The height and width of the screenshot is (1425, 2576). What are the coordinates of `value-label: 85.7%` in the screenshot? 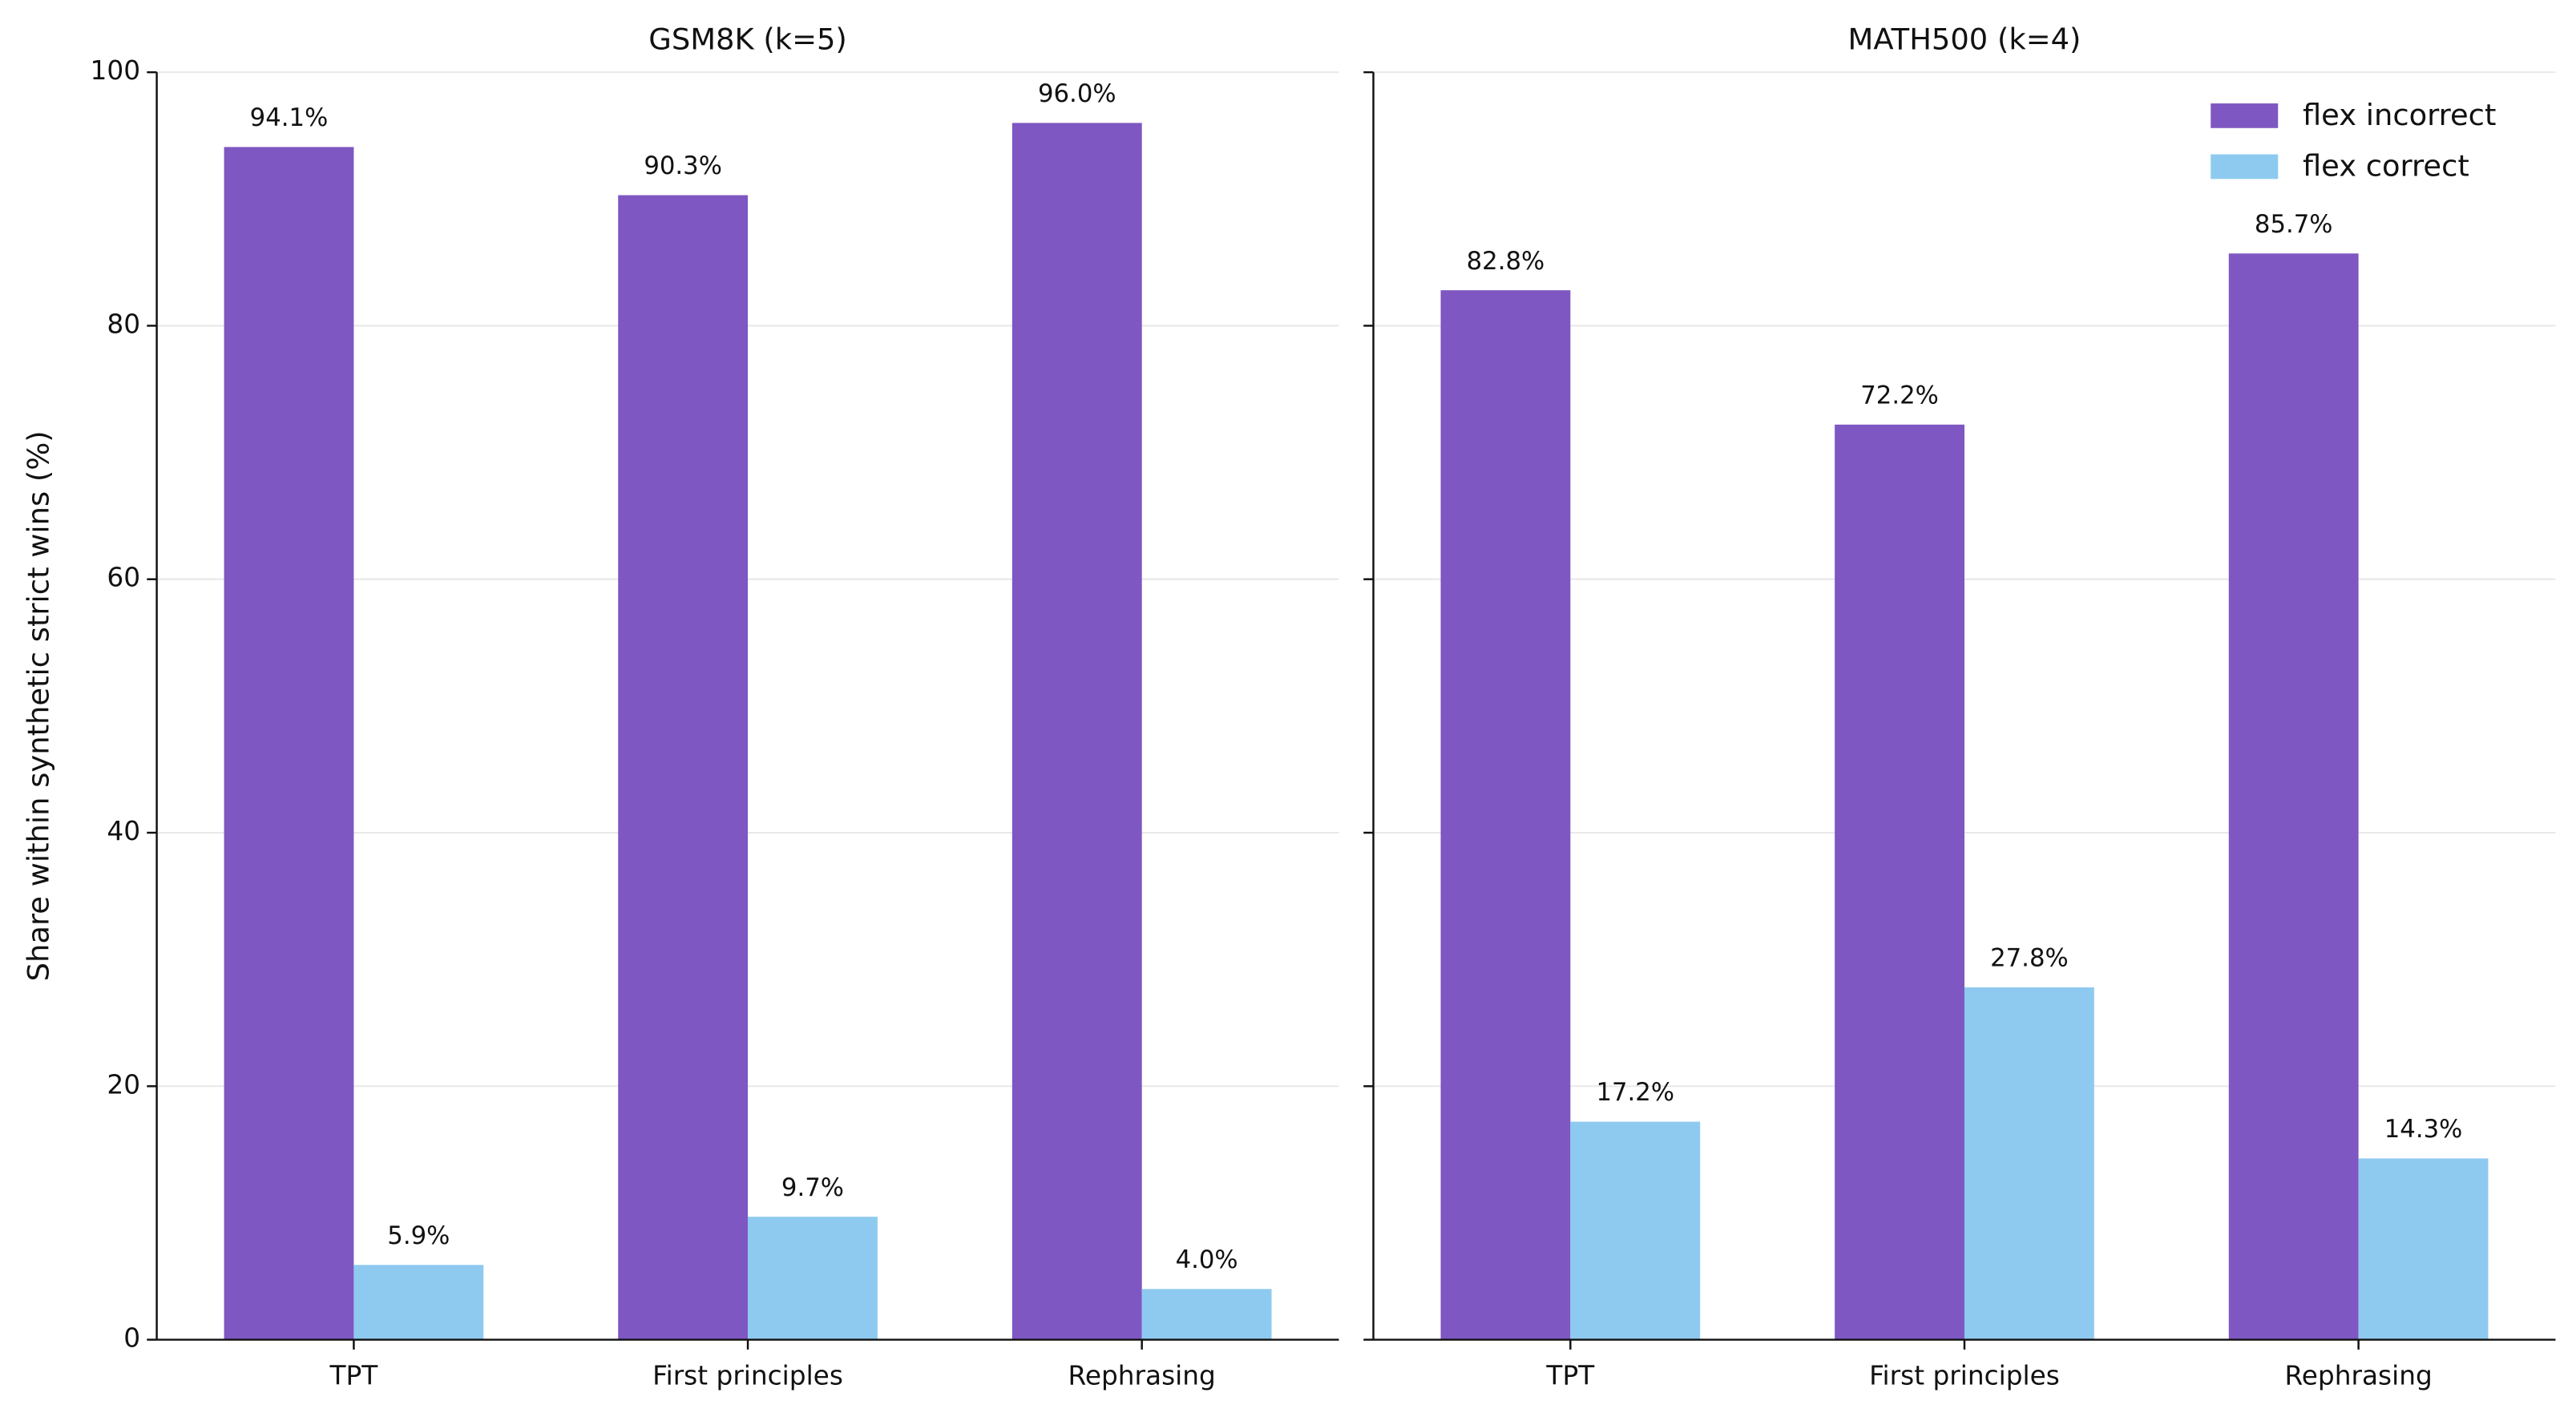 It's located at (2294, 224).